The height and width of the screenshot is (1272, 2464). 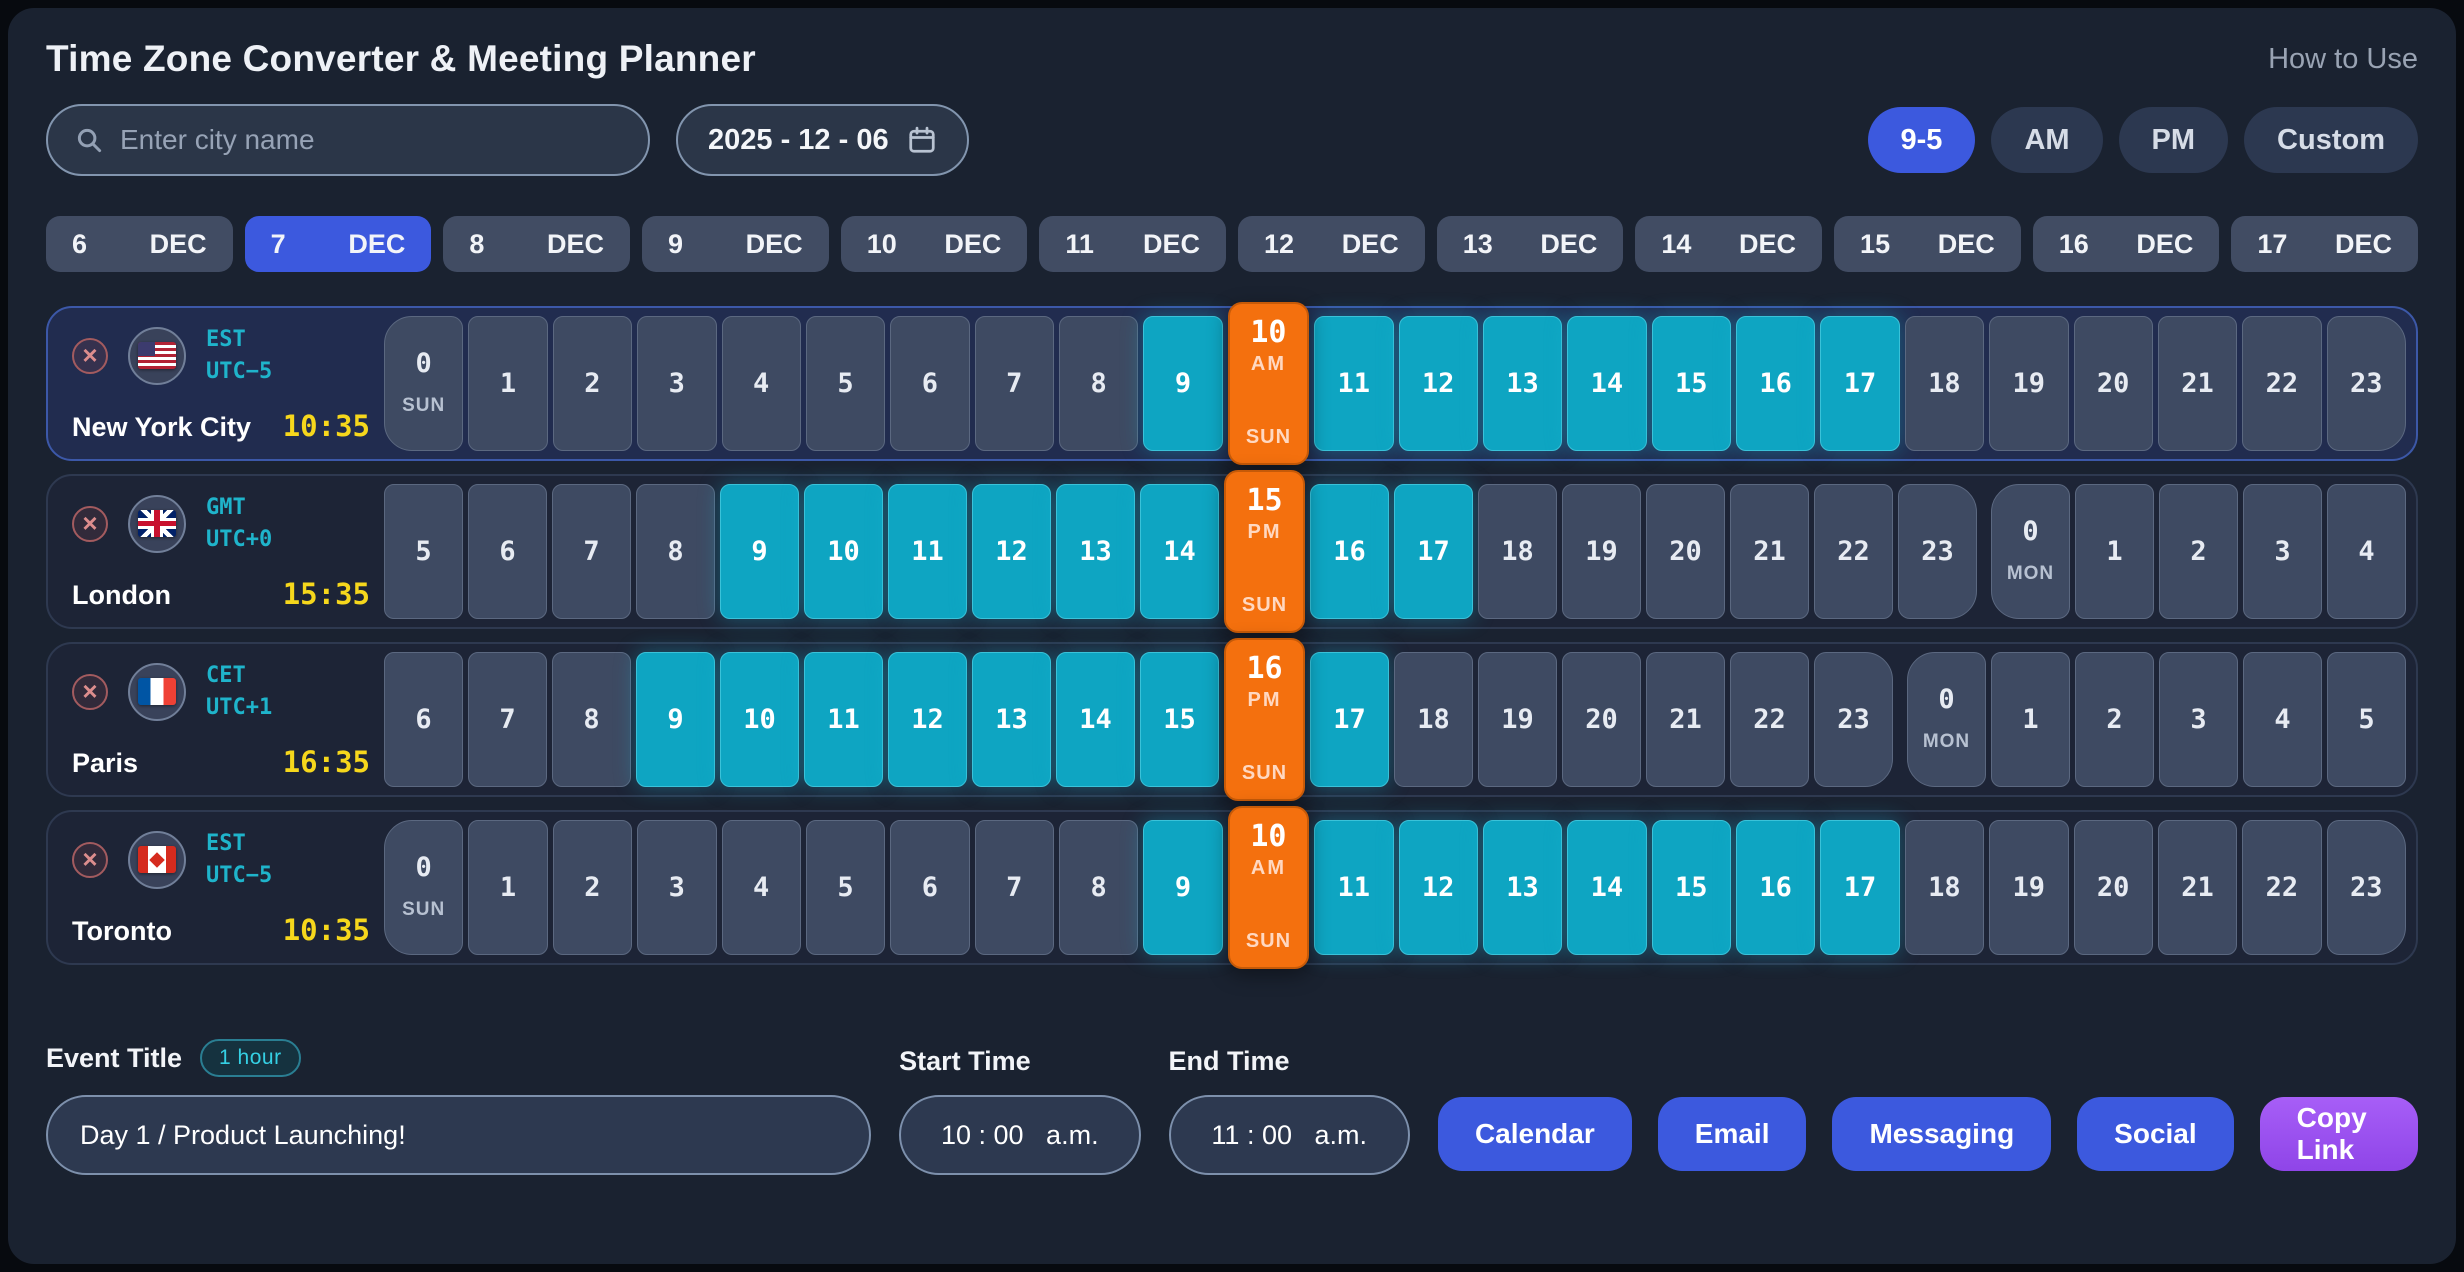 I want to click on city-search-box, so click(x=348, y=140).